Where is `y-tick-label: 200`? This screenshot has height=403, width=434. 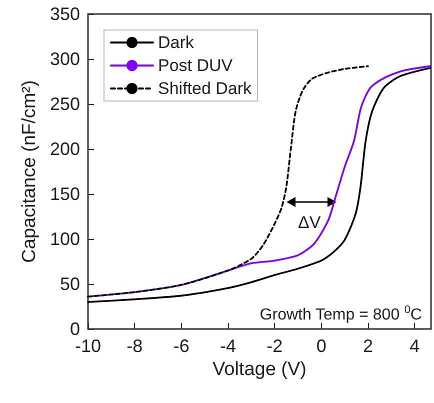
y-tick-label: 200 is located at coordinates (65, 149).